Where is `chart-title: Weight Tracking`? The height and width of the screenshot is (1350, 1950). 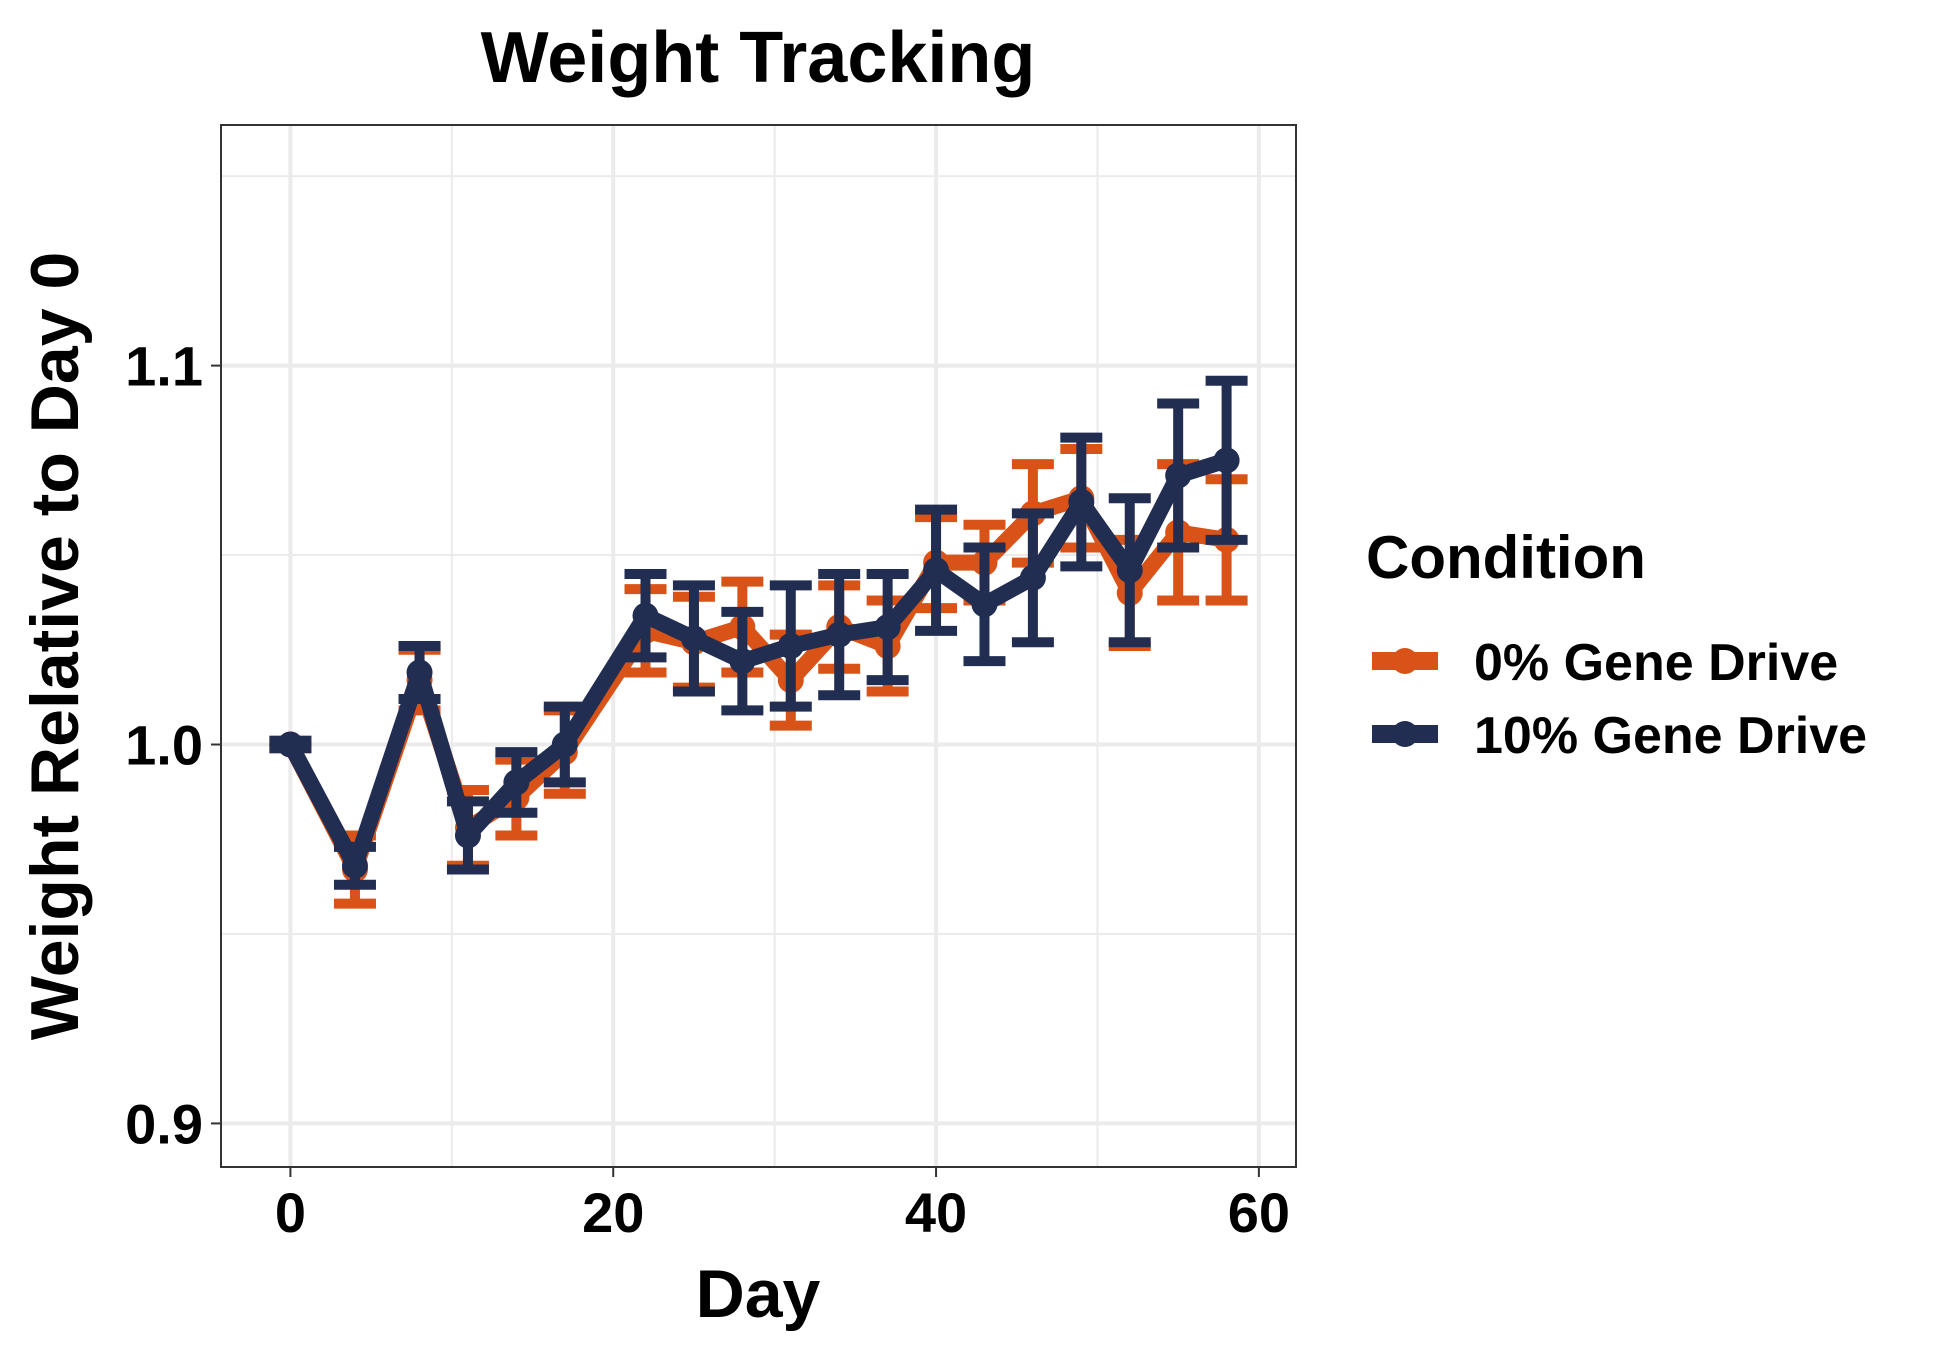
chart-title: Weight Tracking is located at coordinates (758, 58).